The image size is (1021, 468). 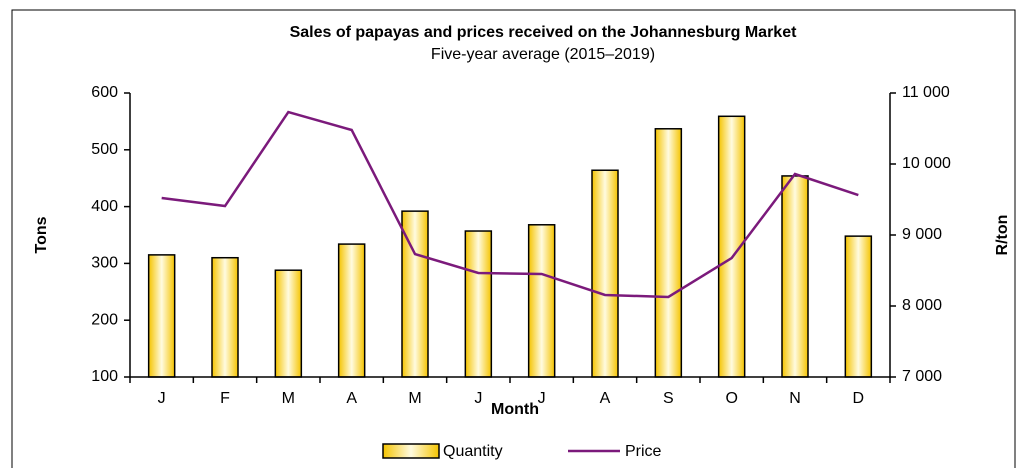 What do you see at coordinates (225, 398) in the screenshot?
I see `x-tick-label: F` at bounding box center [225, 398].